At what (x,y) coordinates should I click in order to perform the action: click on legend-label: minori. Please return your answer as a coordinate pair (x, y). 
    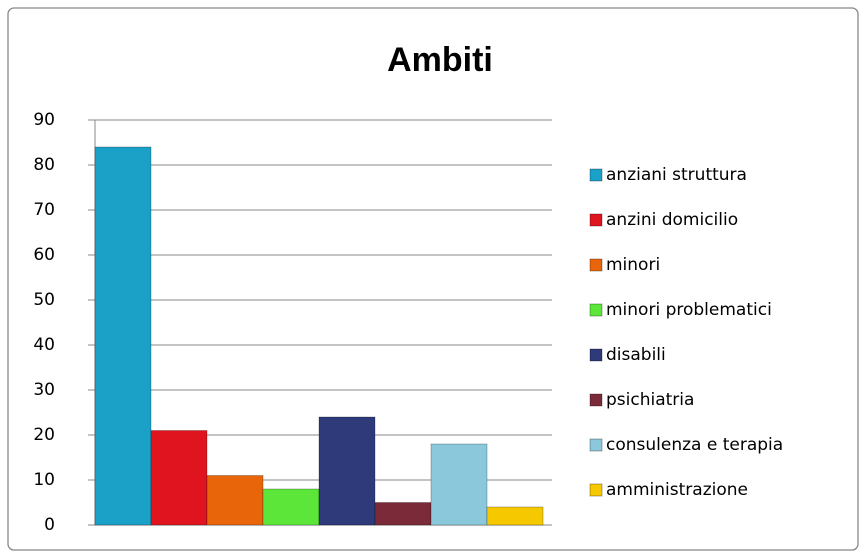
    Looking at the image, I should click on (633, 265).